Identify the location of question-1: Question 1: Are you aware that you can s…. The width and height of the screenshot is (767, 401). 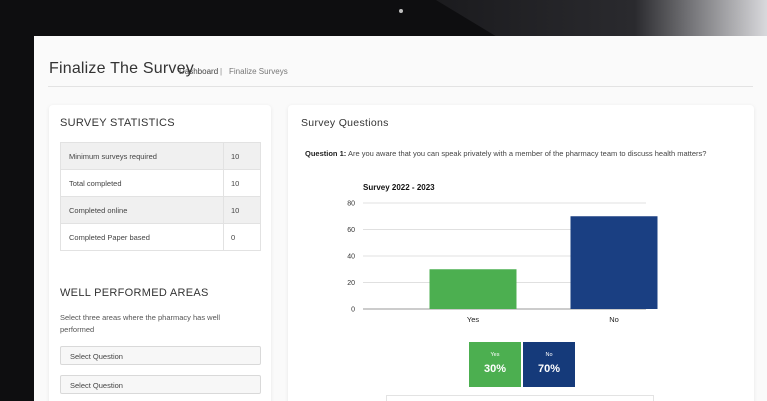
(505, 153).